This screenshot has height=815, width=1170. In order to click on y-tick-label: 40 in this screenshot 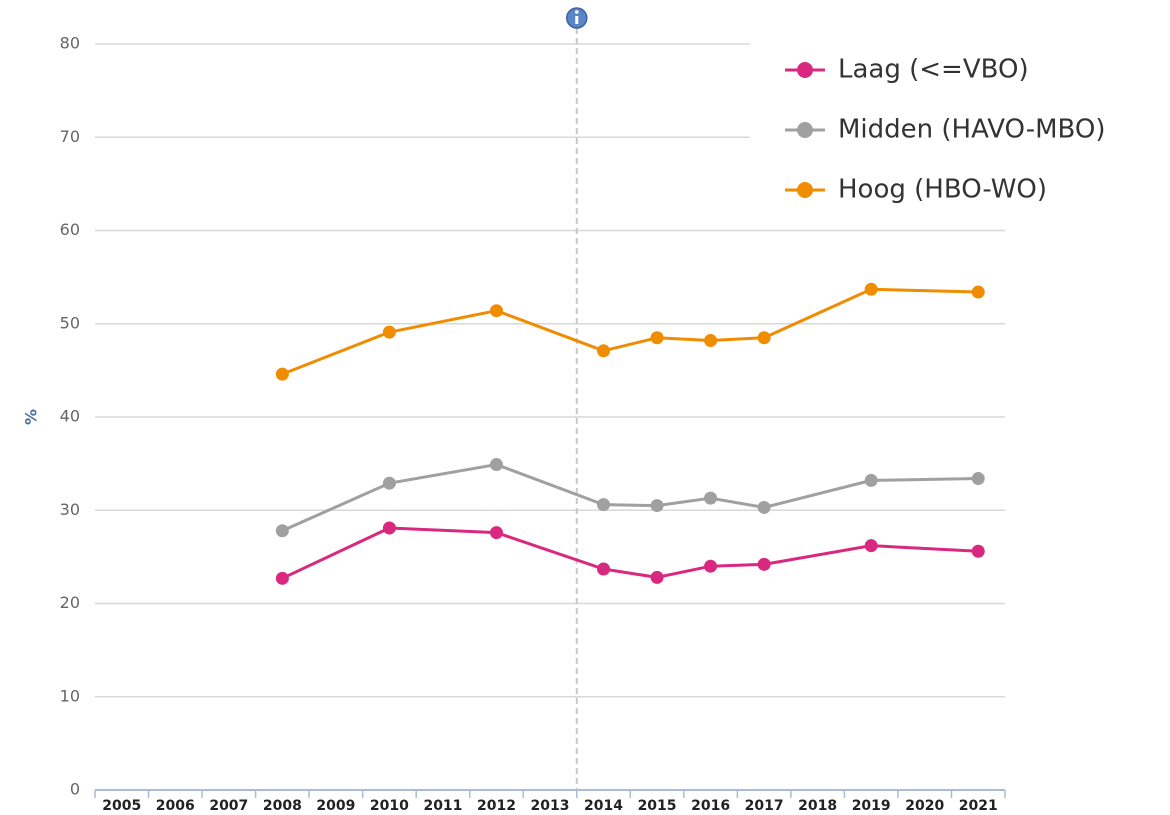, I will do `click(70, 416)`.